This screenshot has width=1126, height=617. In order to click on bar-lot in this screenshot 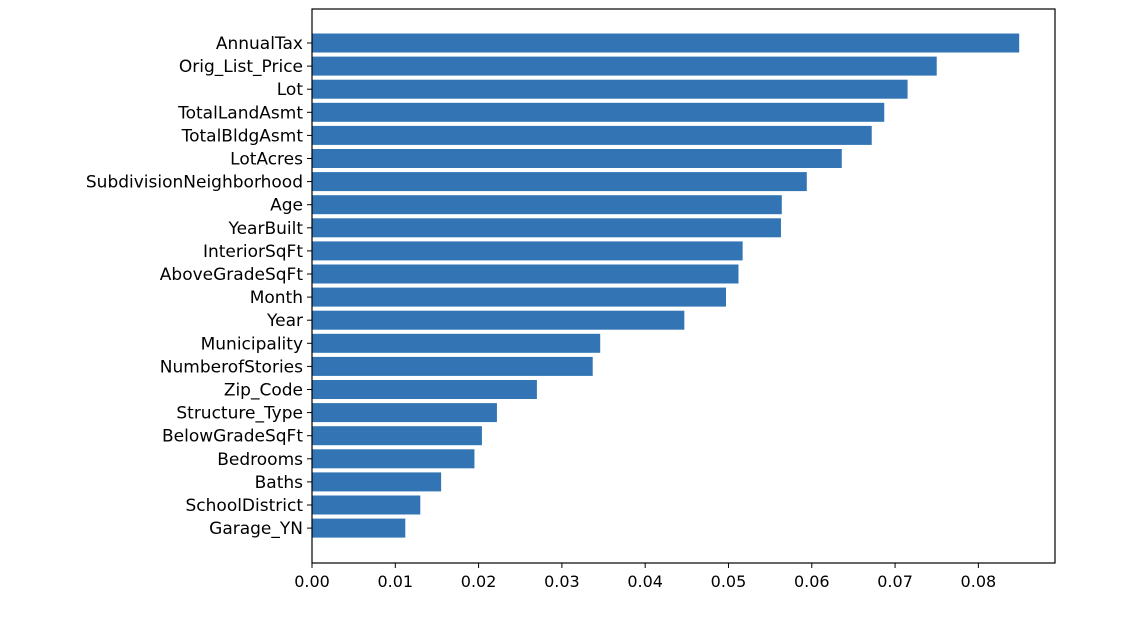, I will do `click(610, 89)`.